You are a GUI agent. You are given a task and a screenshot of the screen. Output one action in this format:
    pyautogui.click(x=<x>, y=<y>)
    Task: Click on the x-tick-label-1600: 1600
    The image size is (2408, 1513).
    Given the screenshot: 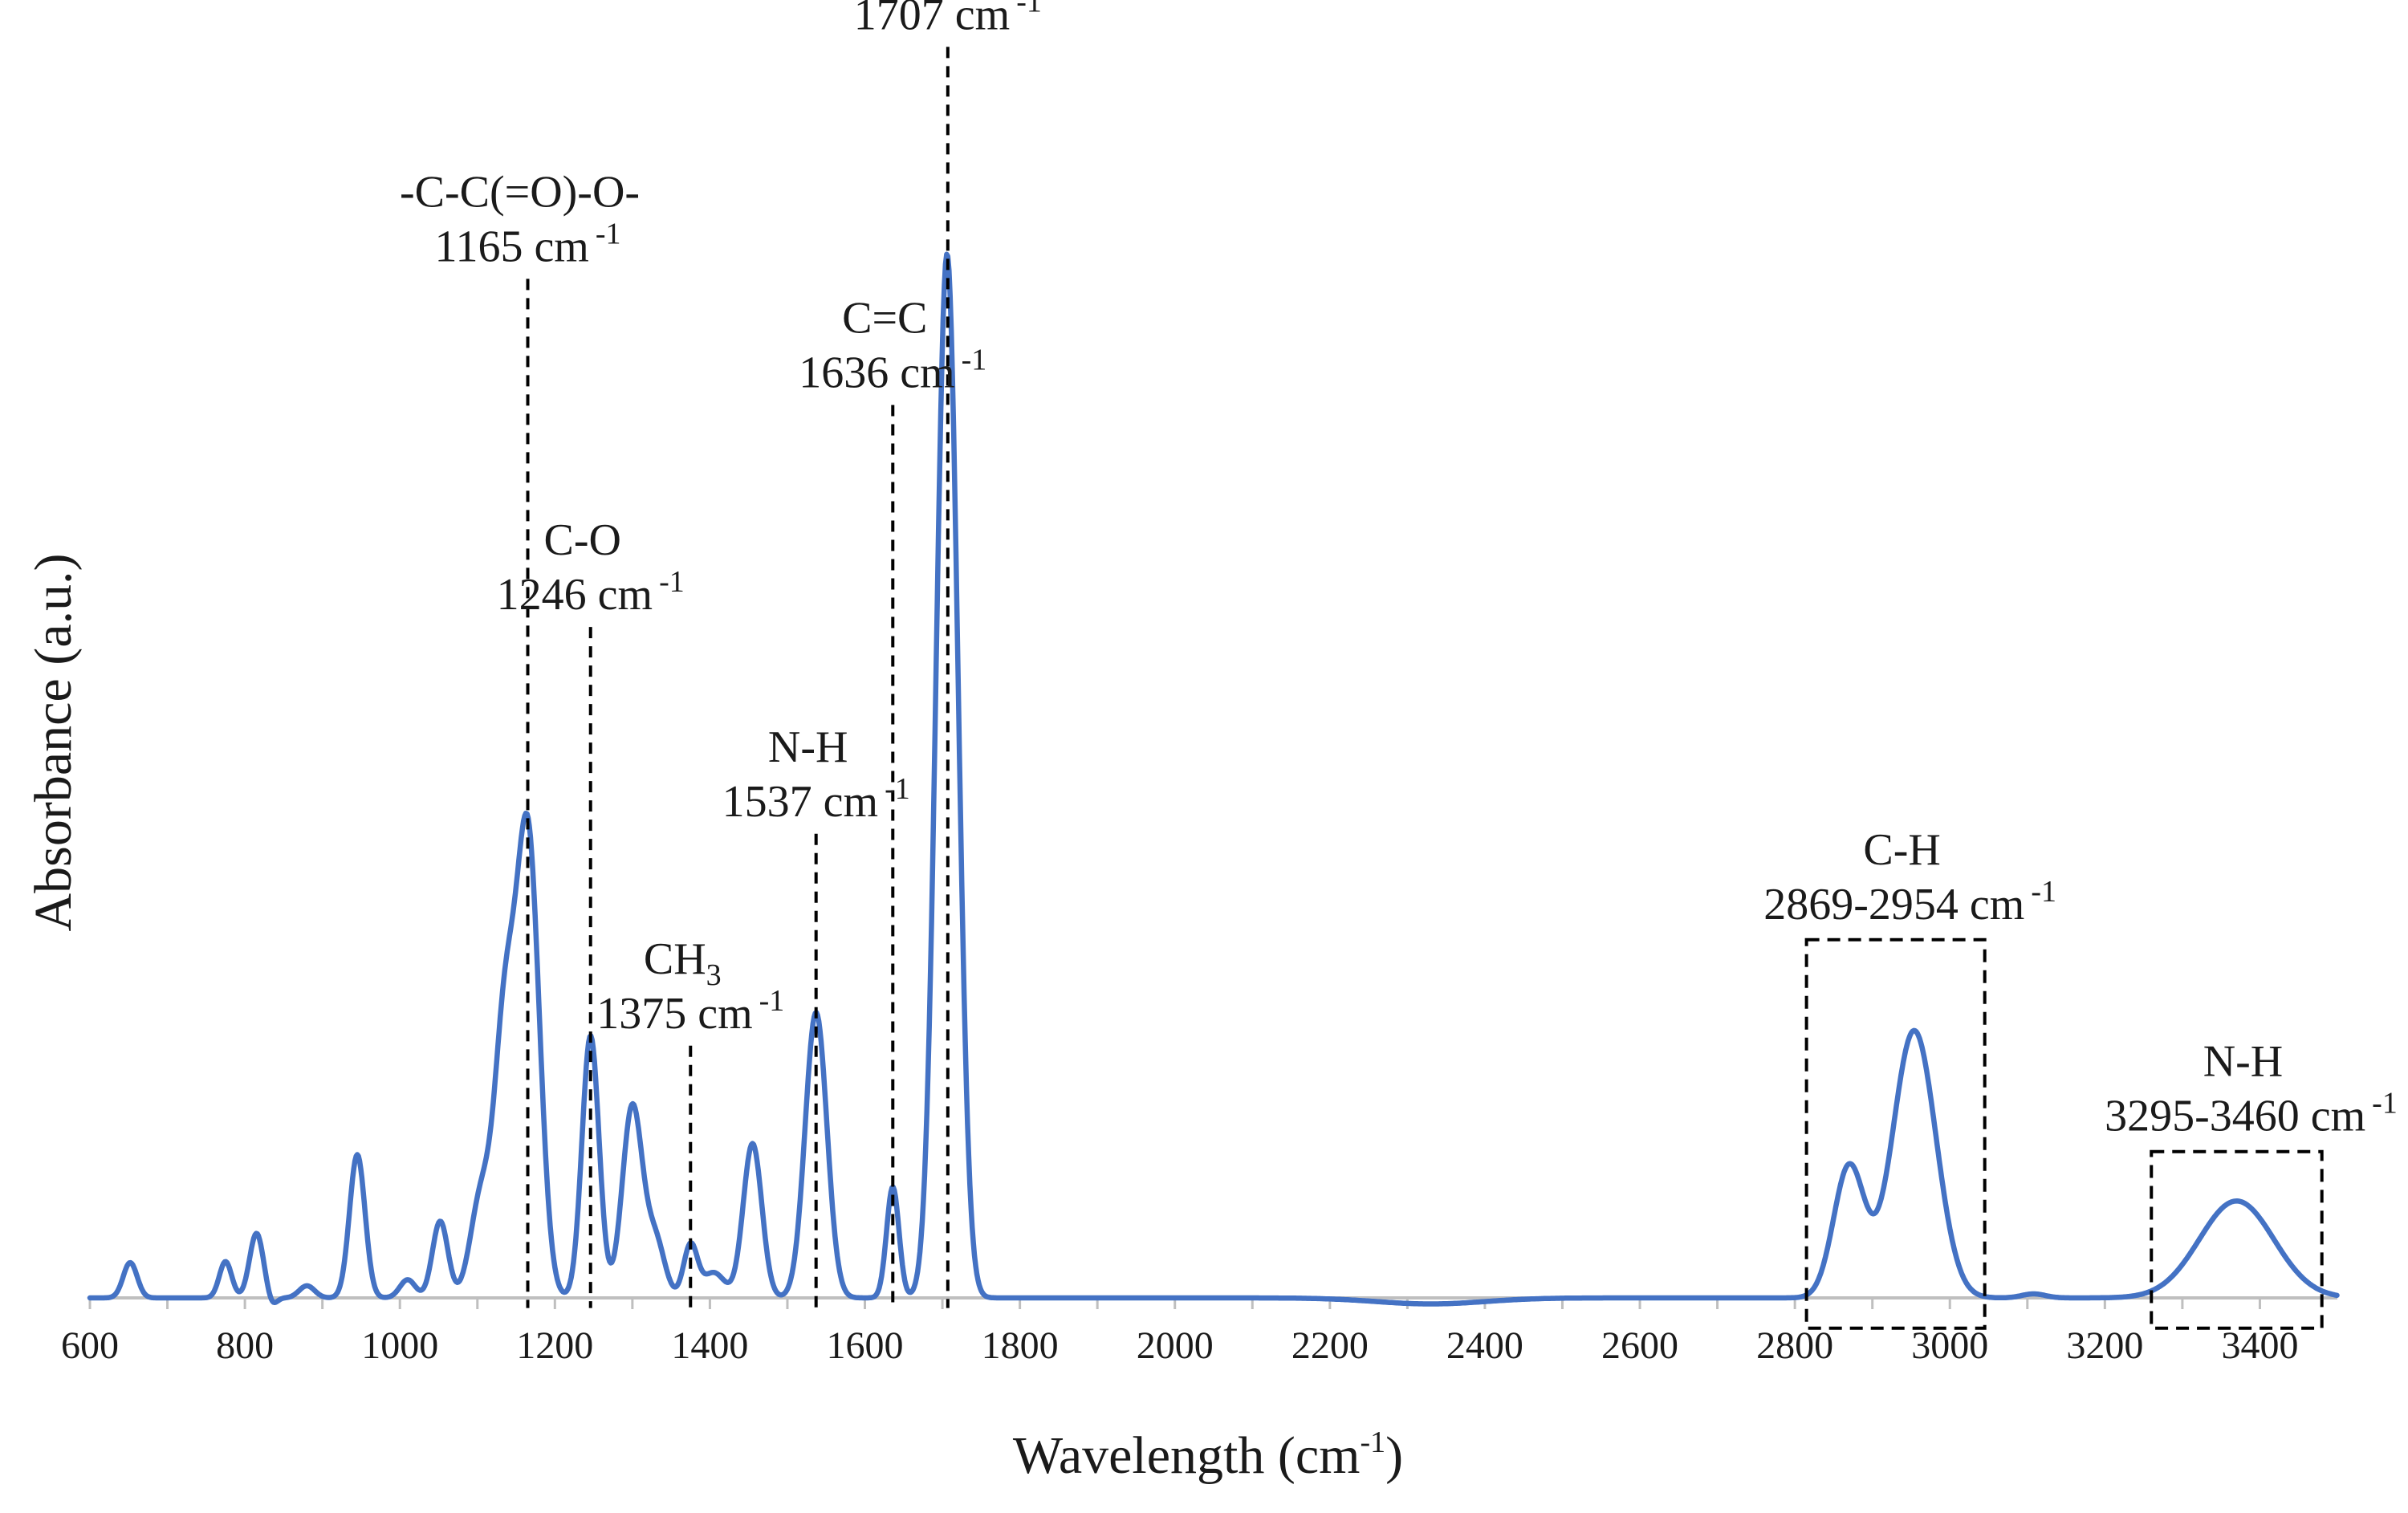 What is the action you would take?
    pyautogui.click(x=865, y=1345)
    